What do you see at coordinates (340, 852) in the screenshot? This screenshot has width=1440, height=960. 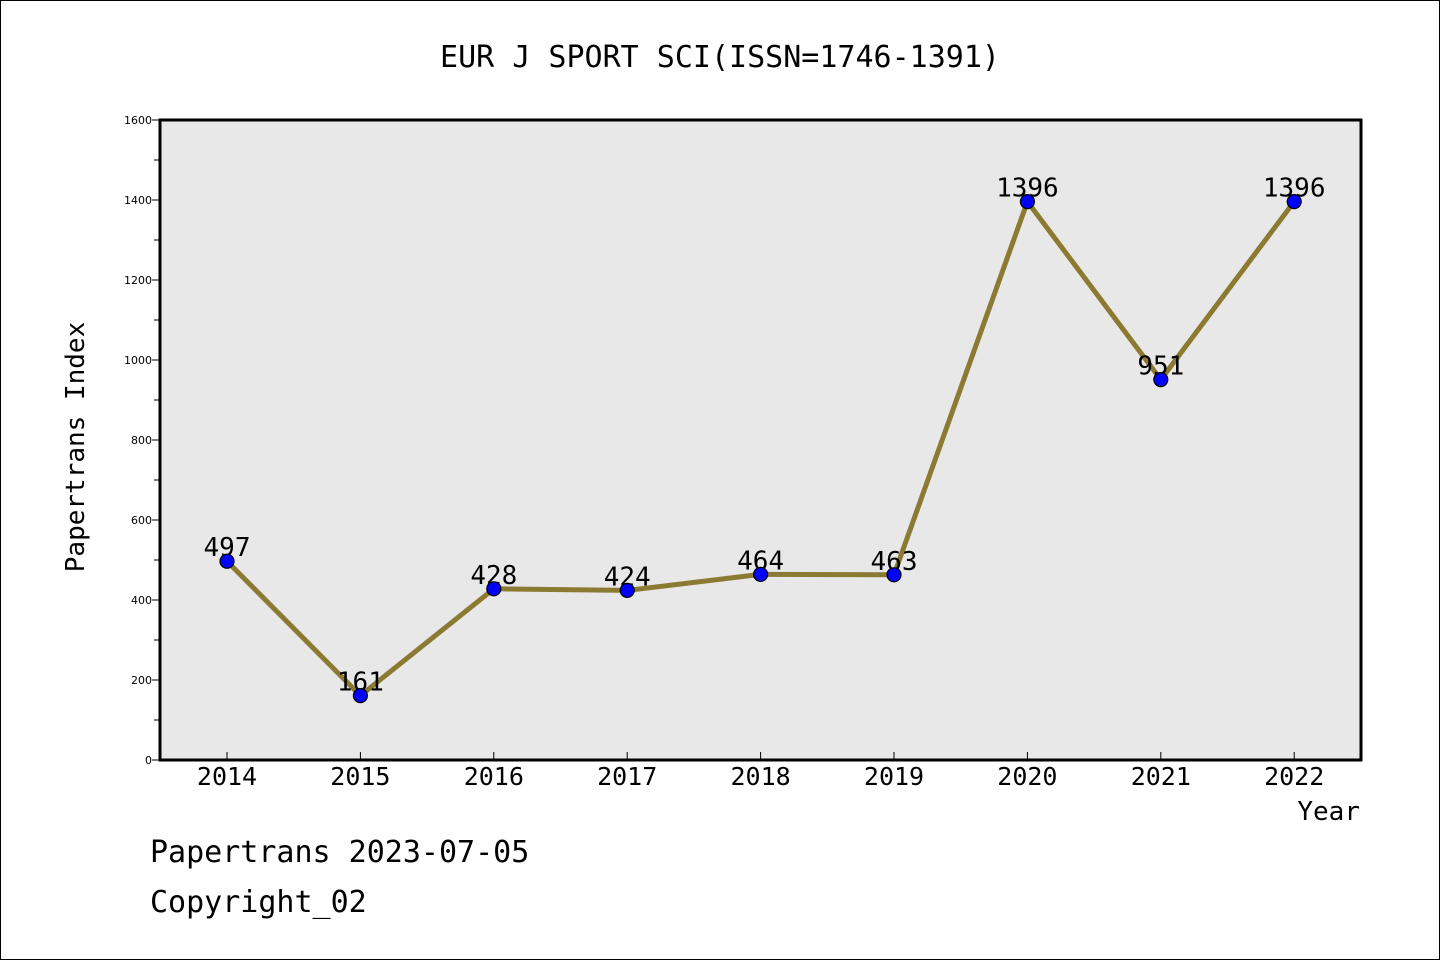 I see `footer-date: Papertrans 2023-07-05` at bounding box center [340, 852].